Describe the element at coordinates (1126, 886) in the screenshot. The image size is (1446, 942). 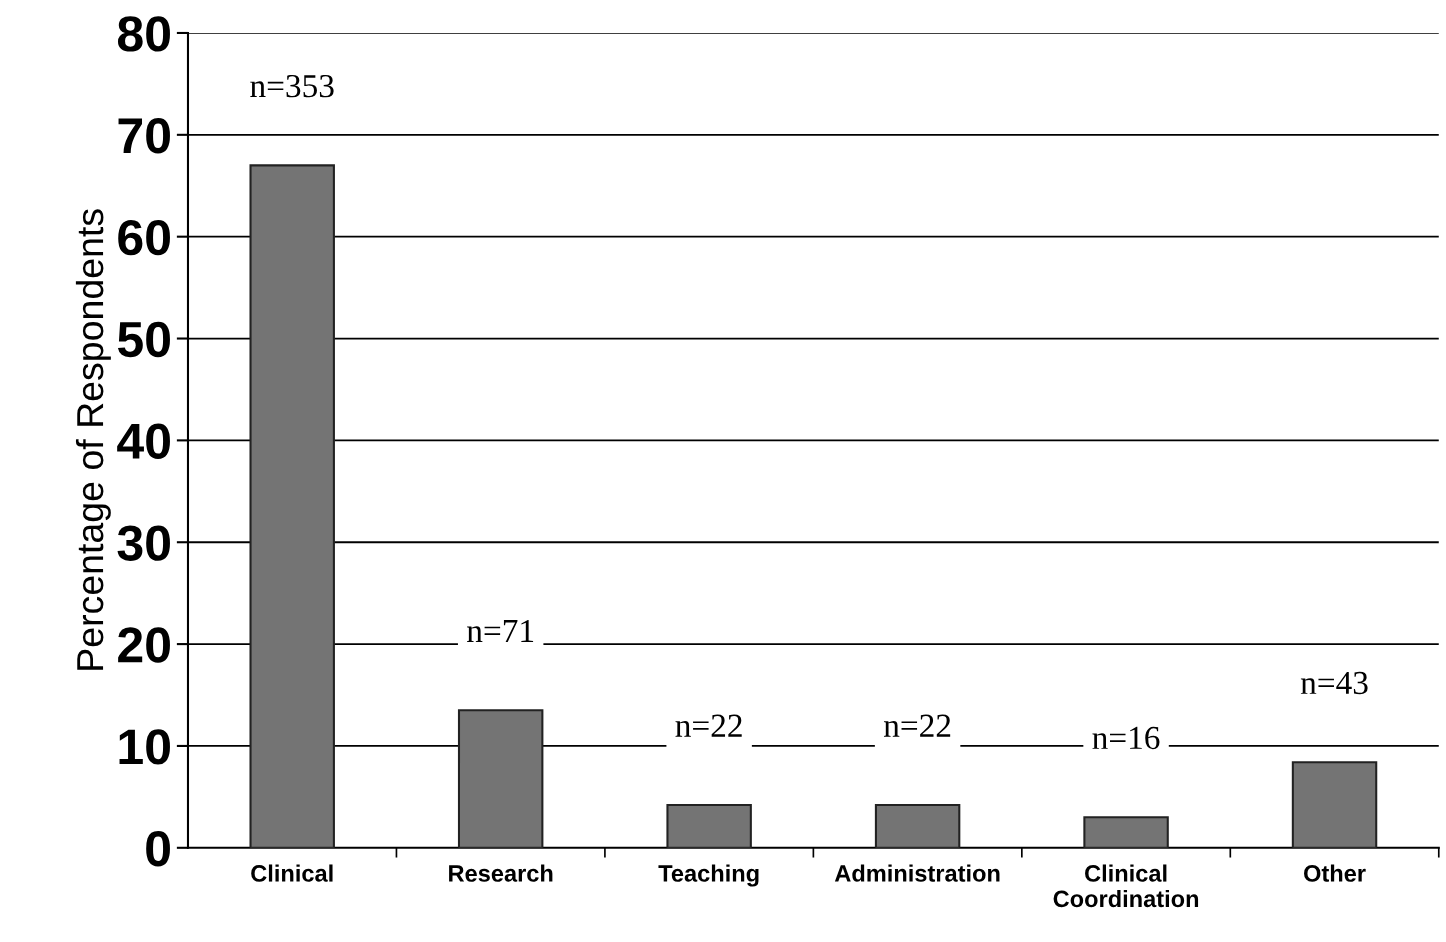
I see `x-tick-label: Clinical Coordination` at that location.